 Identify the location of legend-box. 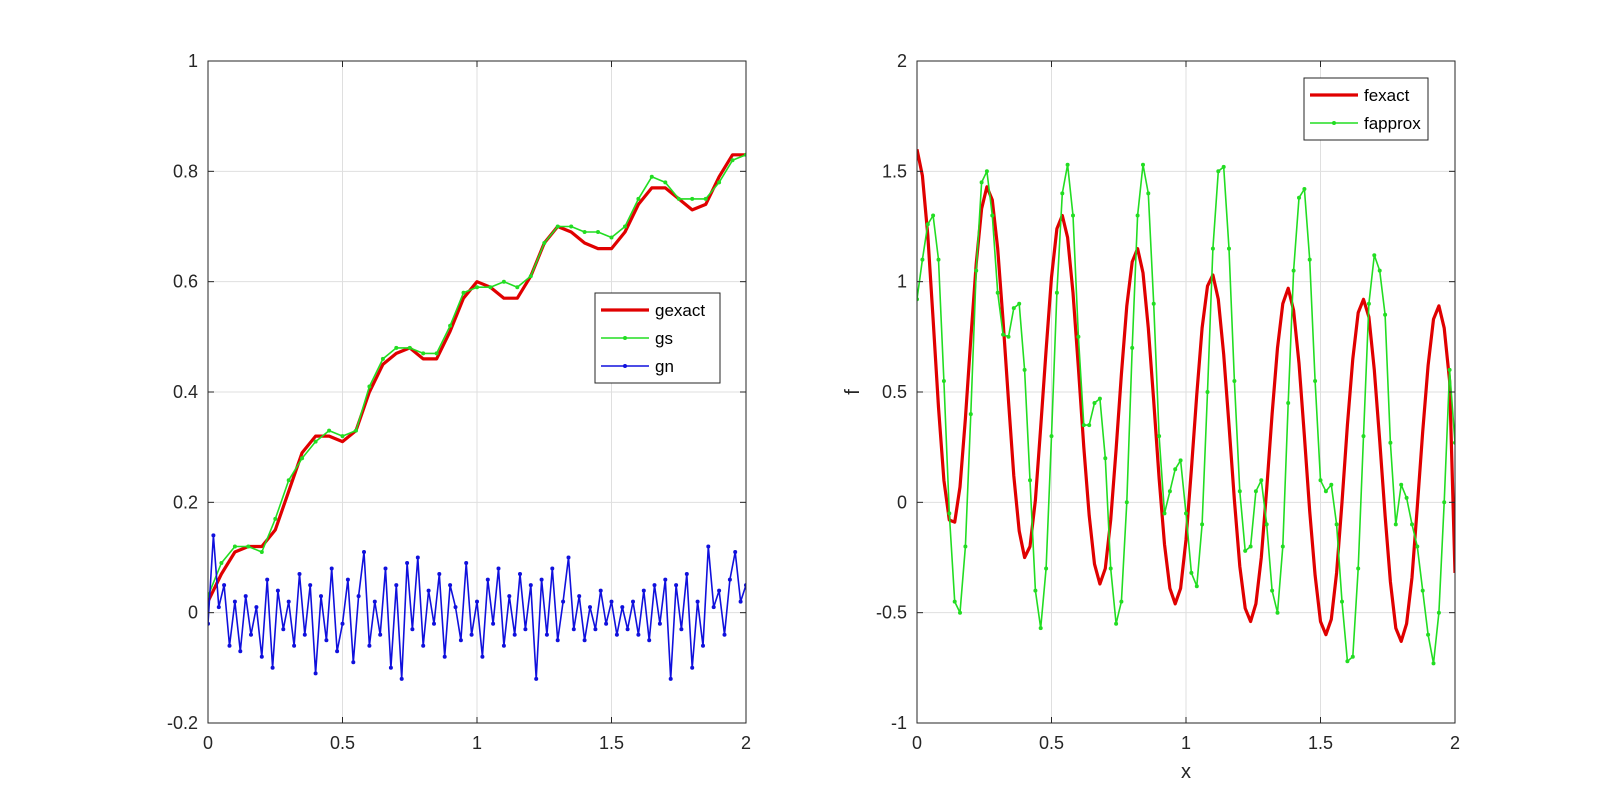
(1366, 109).